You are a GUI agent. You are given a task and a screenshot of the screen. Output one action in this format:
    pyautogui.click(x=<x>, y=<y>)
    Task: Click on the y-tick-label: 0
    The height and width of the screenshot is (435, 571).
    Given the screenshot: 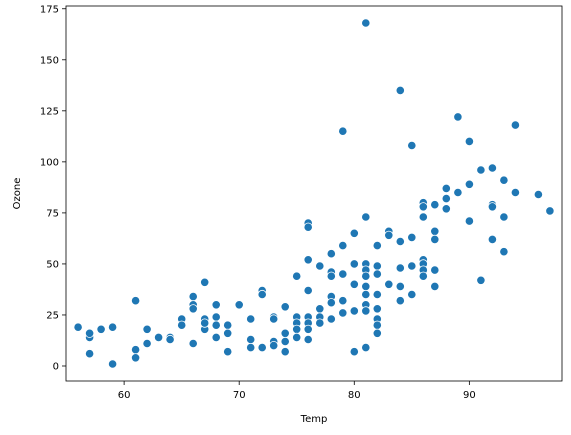 What is the action you would take?
    pyautogui.click(x=56, y=366)
    